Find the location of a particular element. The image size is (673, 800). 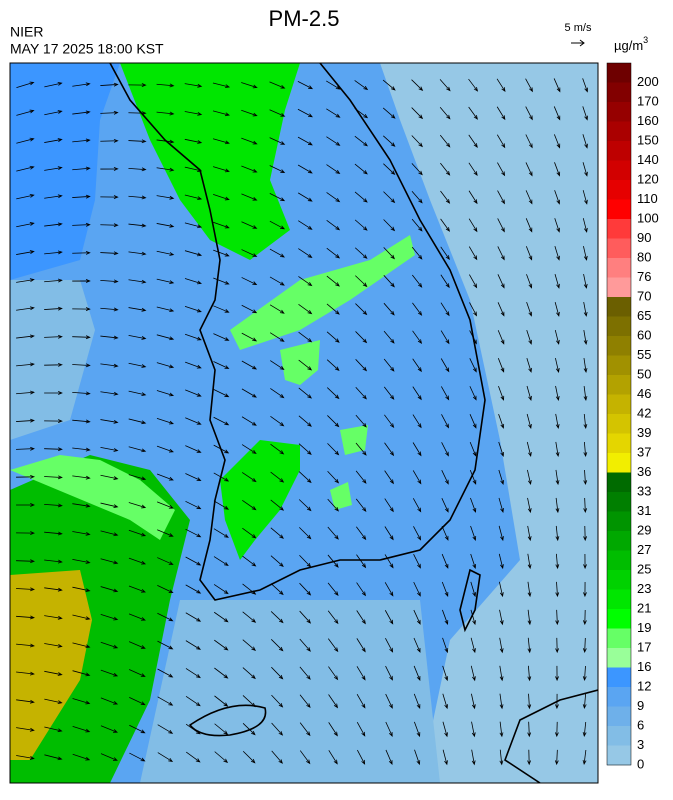

timestamp: MAY 17 2025 18:00 KST is located at coordinates (87, 49).